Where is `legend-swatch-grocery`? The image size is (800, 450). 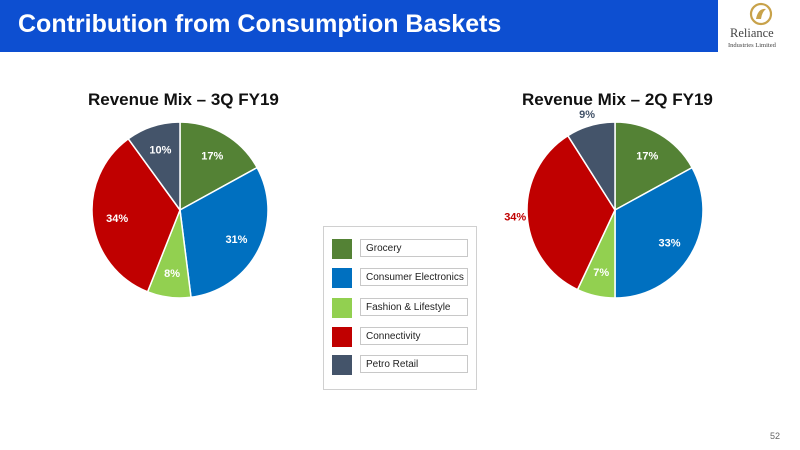 legend-swatch-grocery is located at coordinates (342, 249).